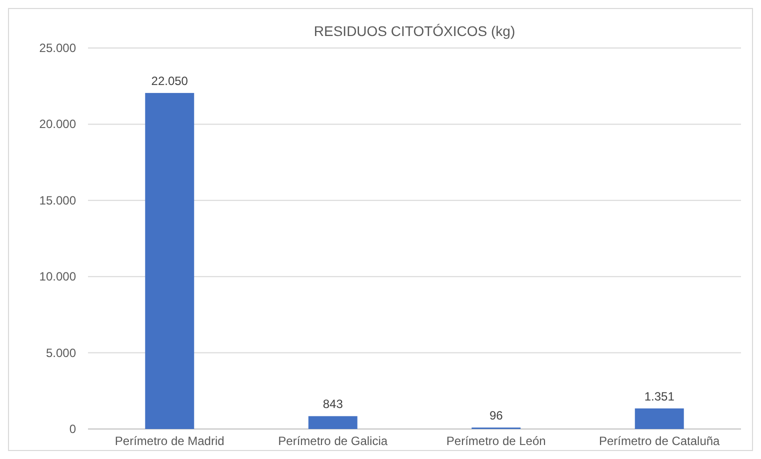  What do you see at coordinates (415, 31) in the screenshot?
I see `chart-title: RESIDUOS CITOTÓXICOS (kg)` at bounding box center [415, 31].